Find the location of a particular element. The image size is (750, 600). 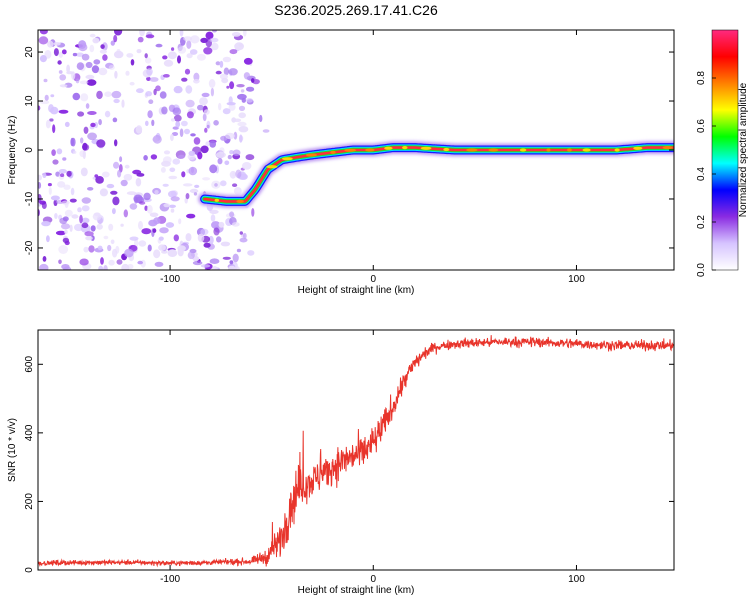

x-tick-label: 0 is located at coordinates (373, 279).